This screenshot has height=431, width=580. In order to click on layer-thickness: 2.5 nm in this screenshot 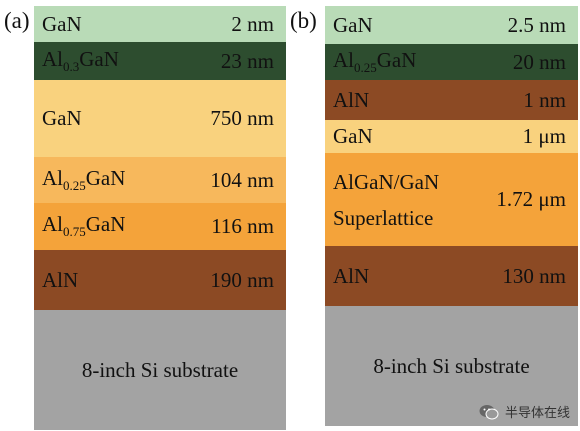, I will do `click(536, 24)`.